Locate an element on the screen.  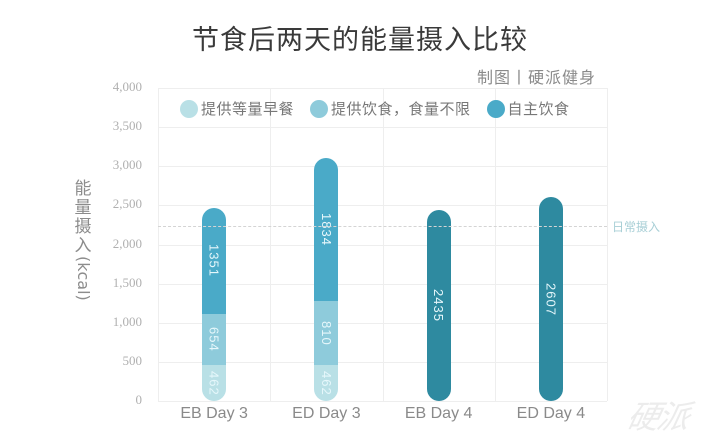
y-axis-label-char: 摄 is located at coordinates (83, 227).